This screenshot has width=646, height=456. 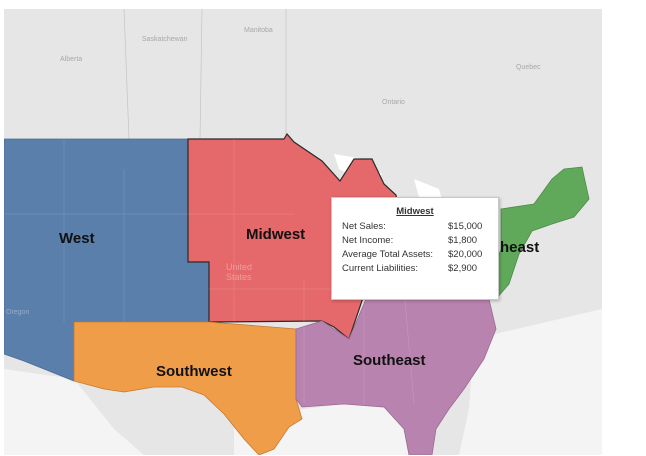 What do you see at coordinates (465, 226) in the screenshot?
I see `tooltip-value: $15,000` at bounding box center [465, 226].